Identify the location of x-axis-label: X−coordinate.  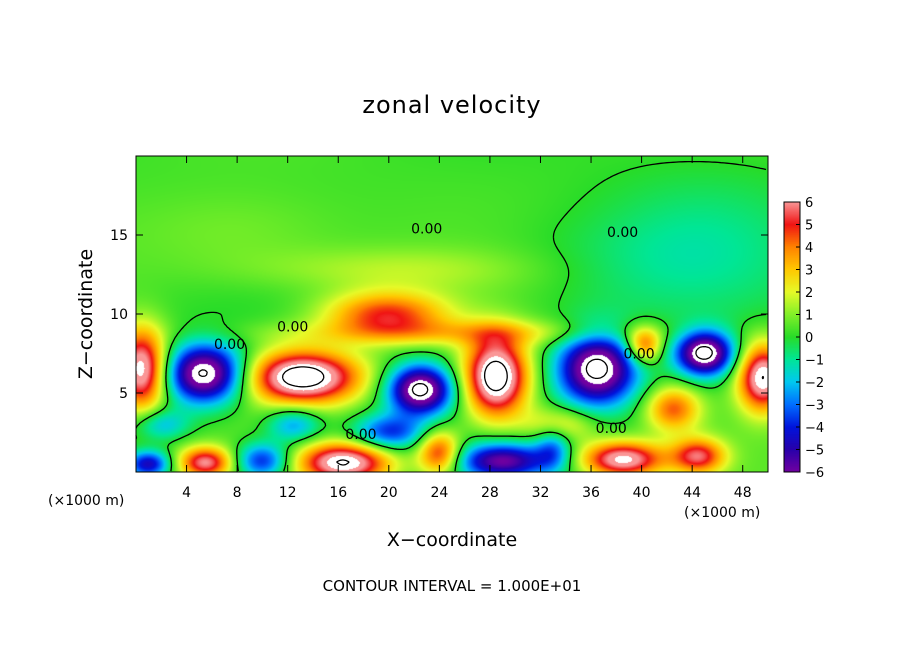
(452, 540).